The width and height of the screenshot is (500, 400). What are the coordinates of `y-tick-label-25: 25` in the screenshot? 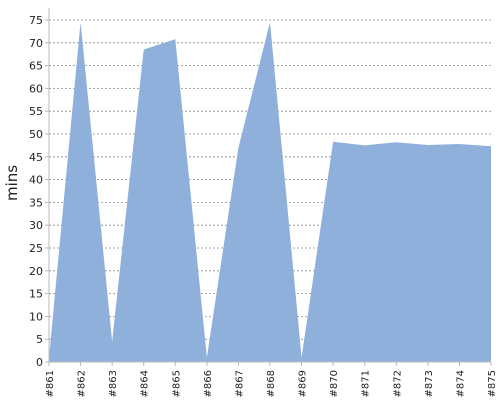 It's located at (36, 248).